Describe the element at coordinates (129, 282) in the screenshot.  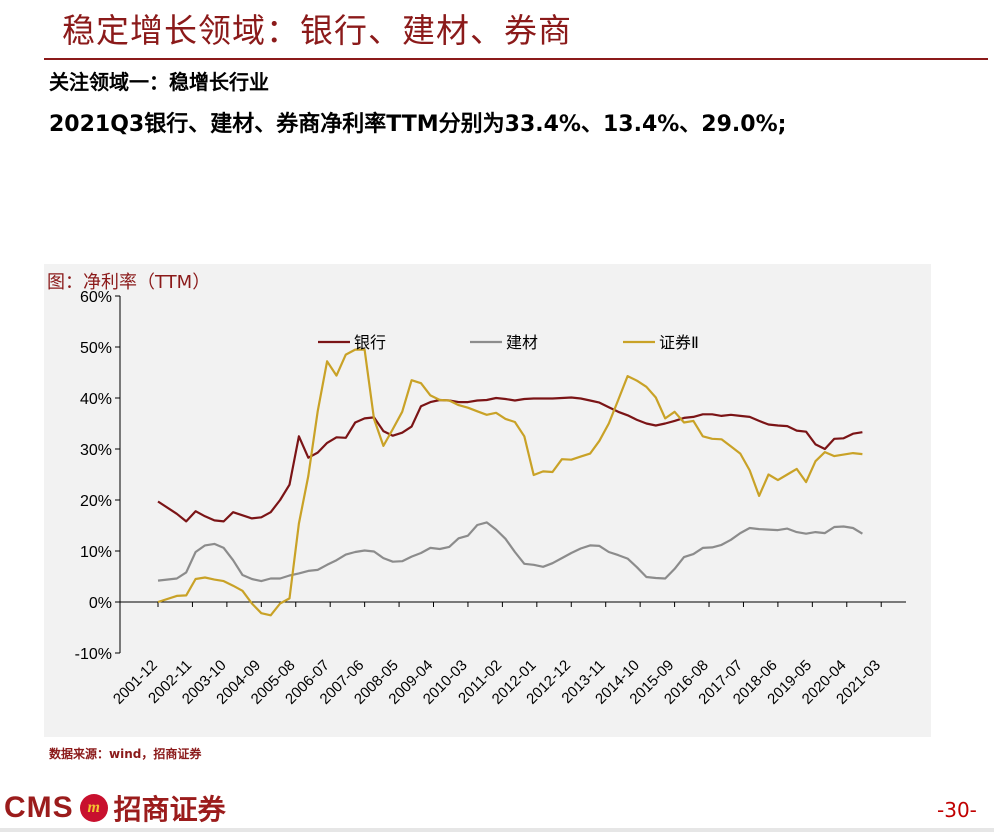
I see `chart-caption: 图：净利率（TTM）` at that location.